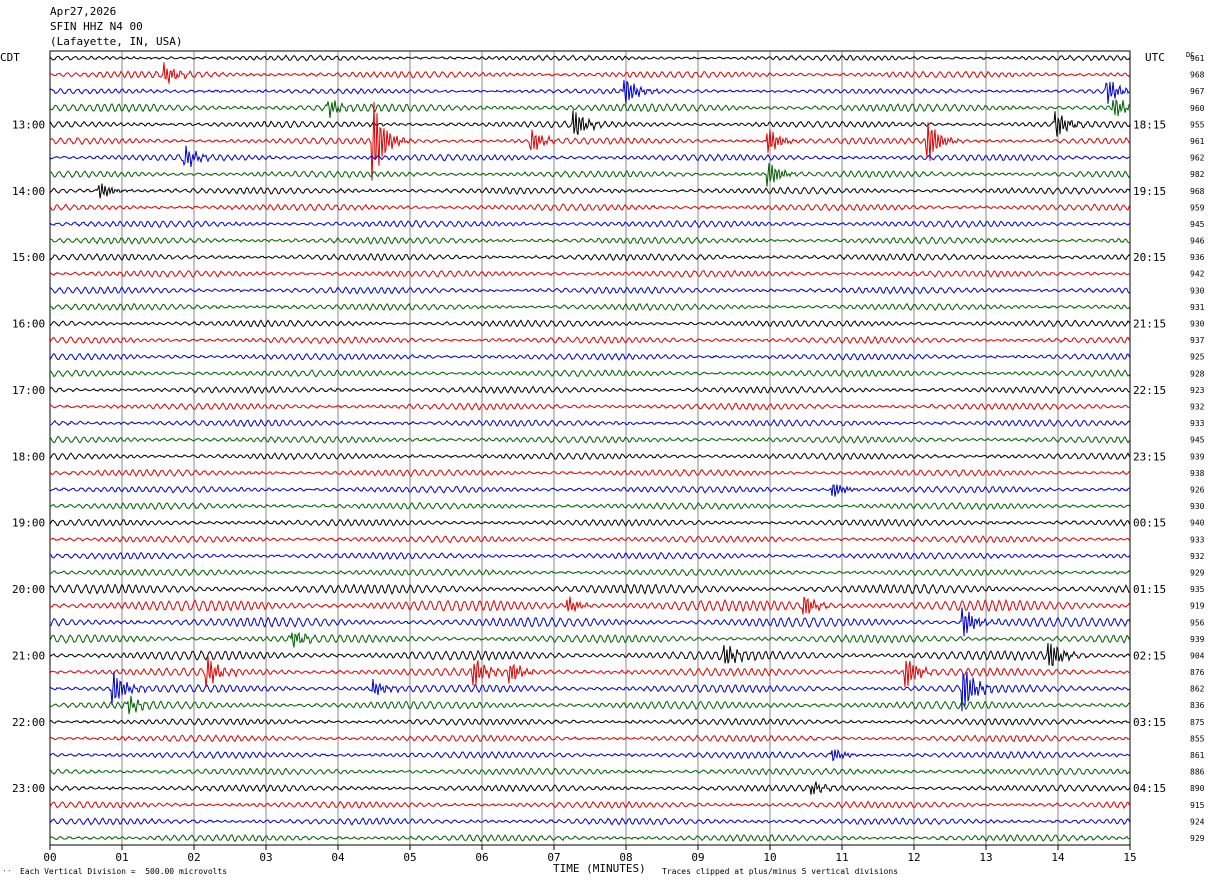 The width and height of the screenshot is (1210, 886). Describe the element at coordinates (1149, 589) in the screenshot. I see `right-hour-label: 01:15` at that location.